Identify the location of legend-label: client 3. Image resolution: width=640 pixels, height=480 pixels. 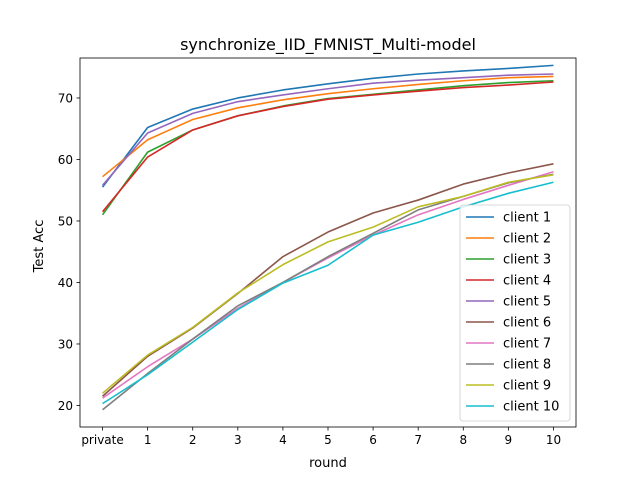
(527, 260).